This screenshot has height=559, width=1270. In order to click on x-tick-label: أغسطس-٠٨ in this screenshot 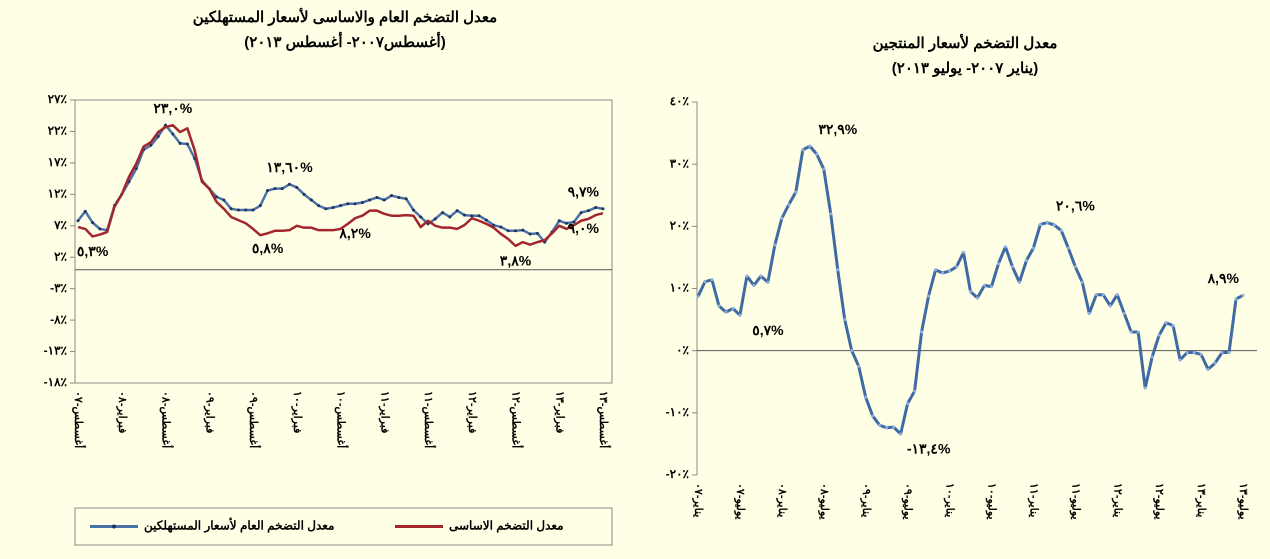, I will do `click(167, 419)`.